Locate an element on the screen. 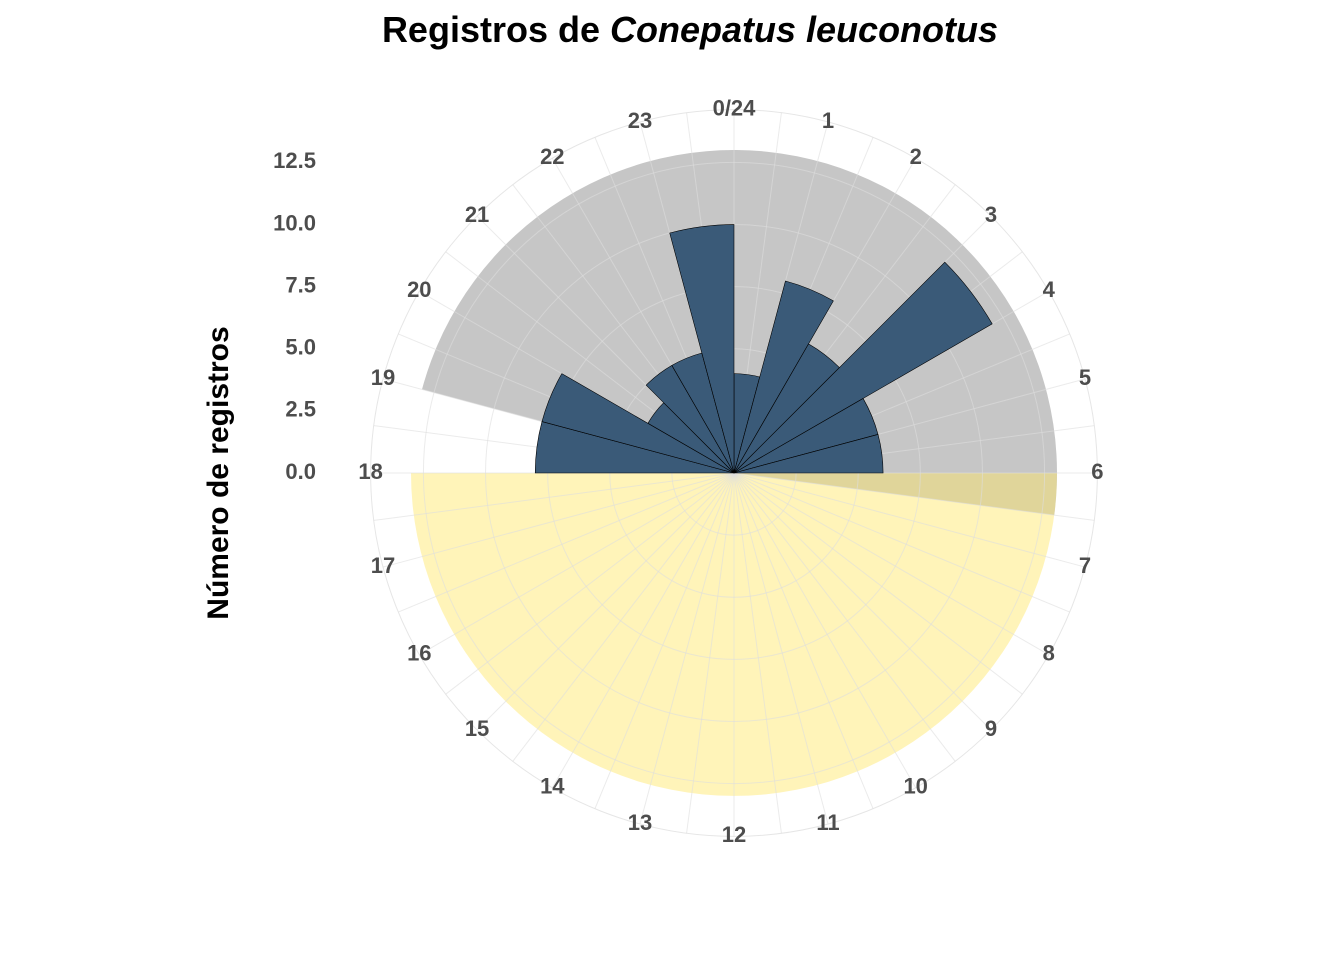  hour-label: 16 is located at coordinates (419, 653).